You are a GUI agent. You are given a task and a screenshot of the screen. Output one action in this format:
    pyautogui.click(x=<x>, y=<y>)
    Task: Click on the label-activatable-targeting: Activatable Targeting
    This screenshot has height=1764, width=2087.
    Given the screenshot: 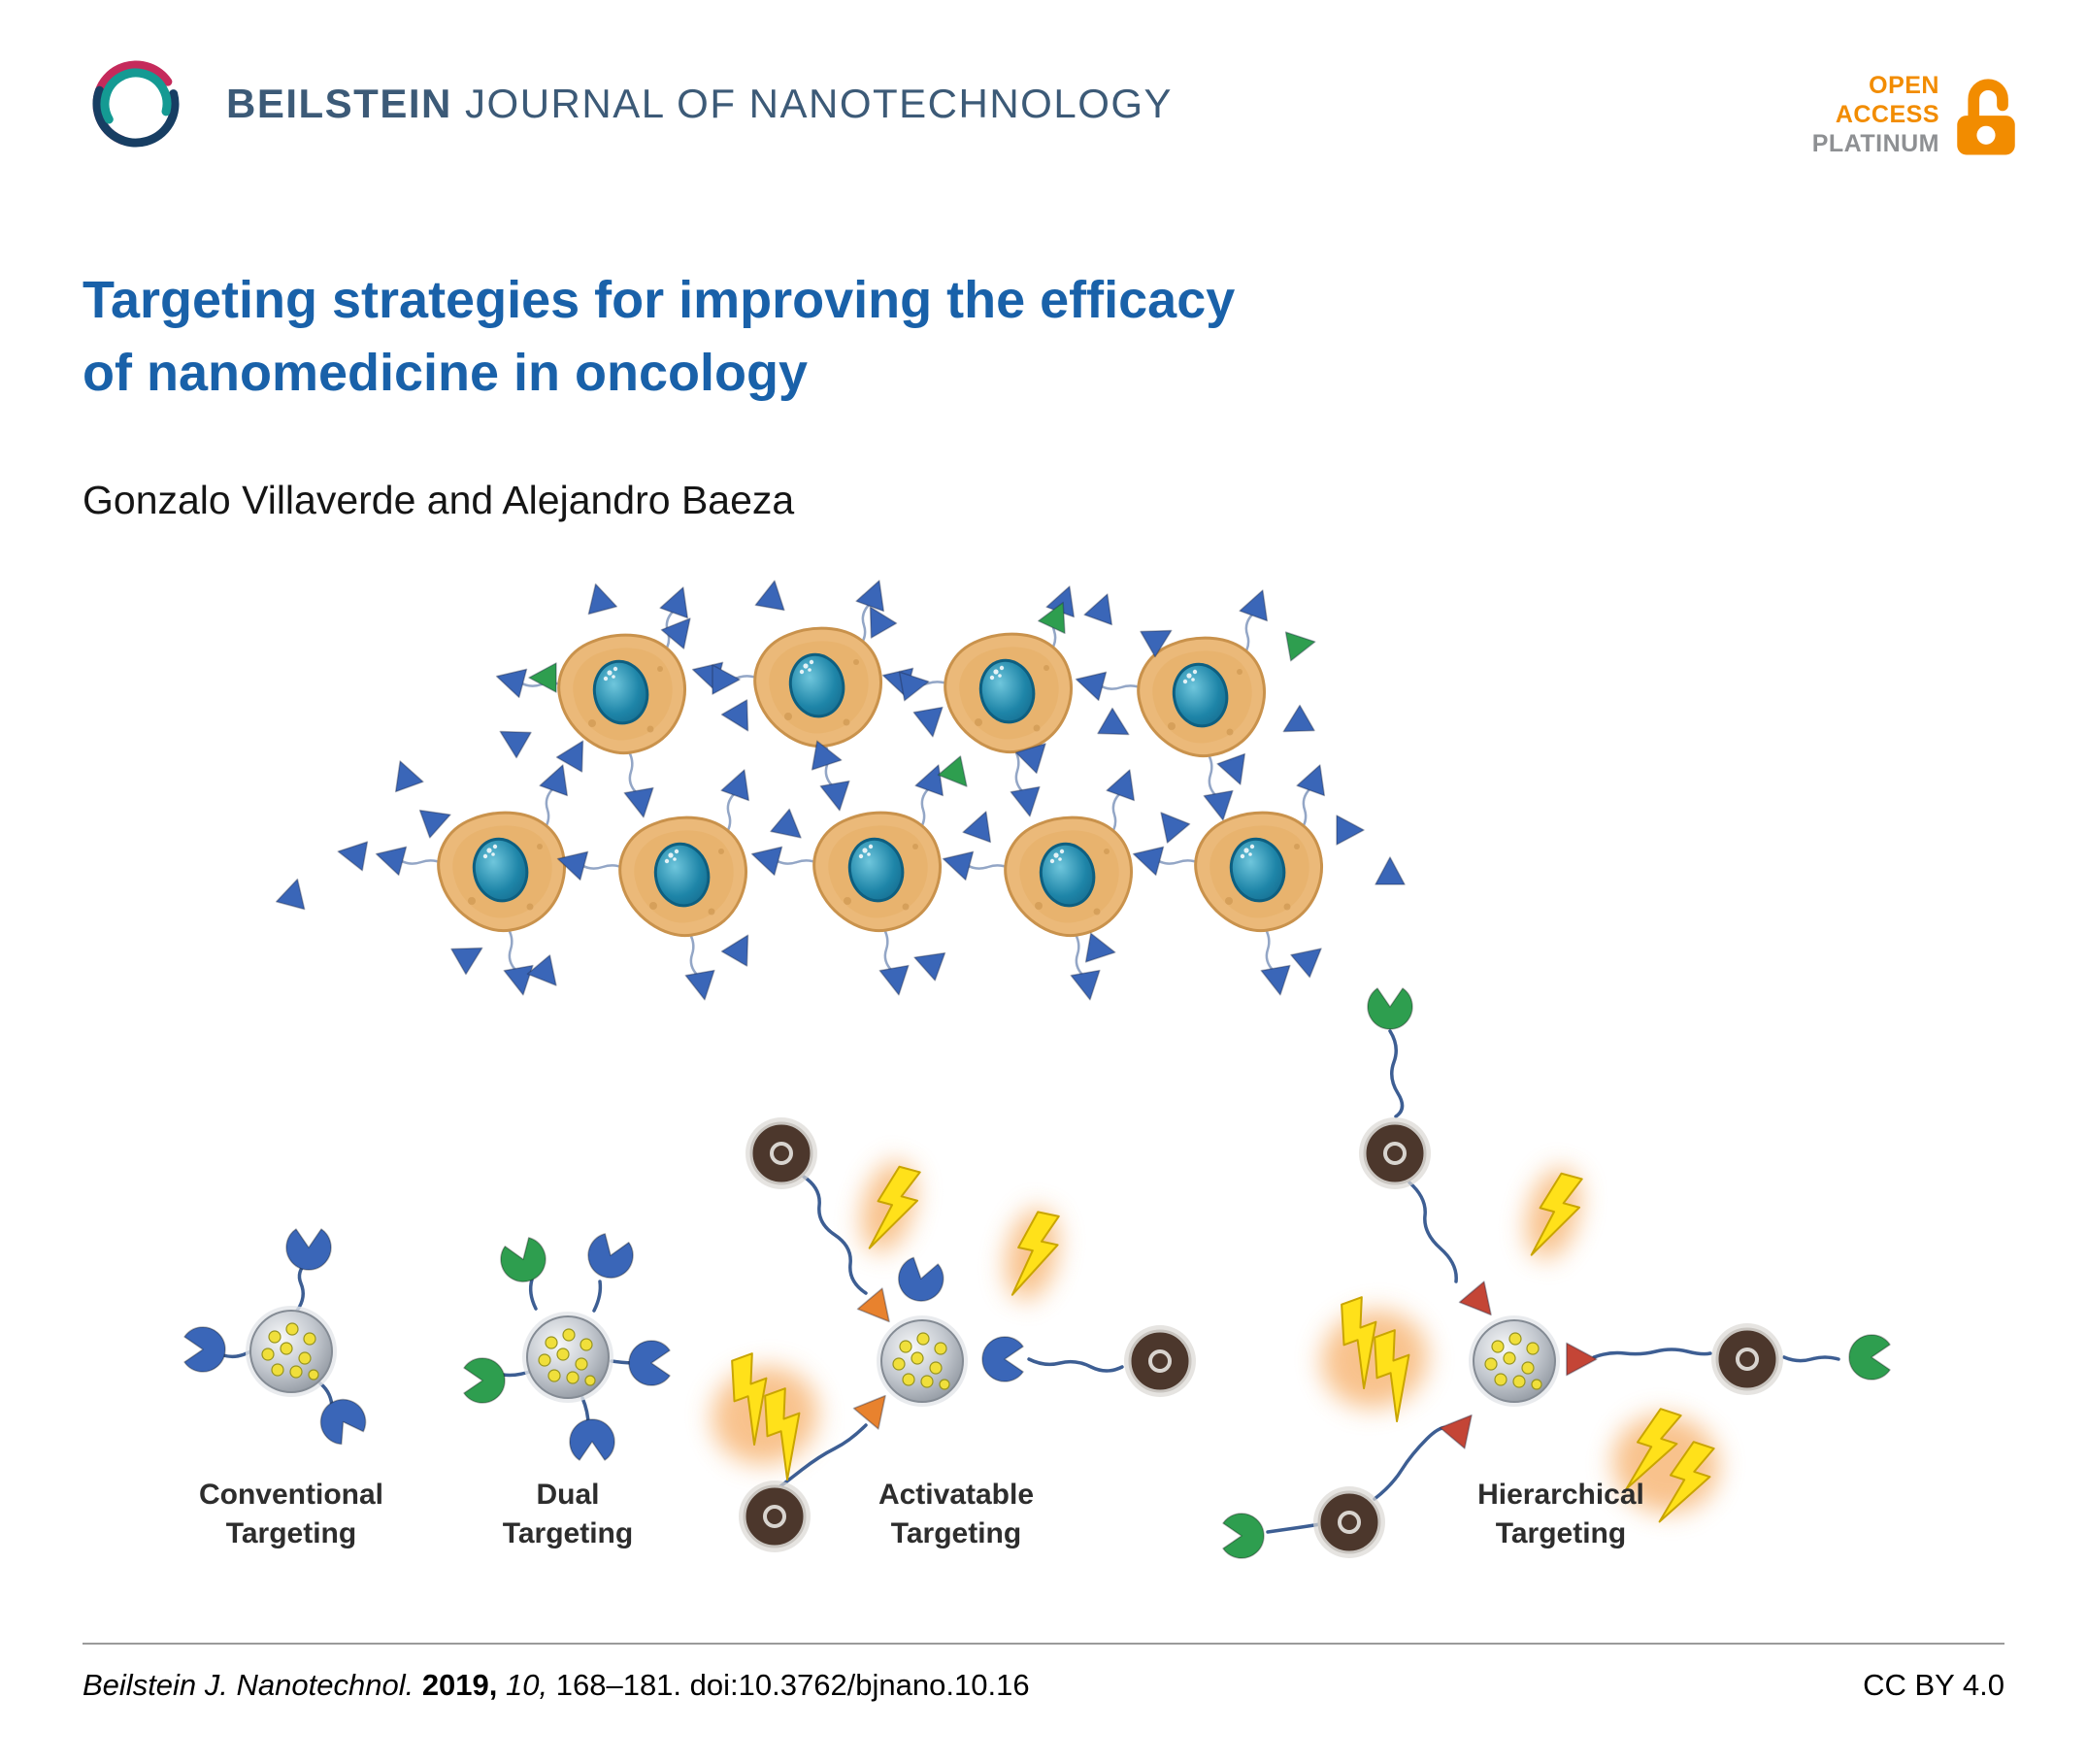 What is the action you would take?
    pyautogui.click(x=956, y=1514)
    